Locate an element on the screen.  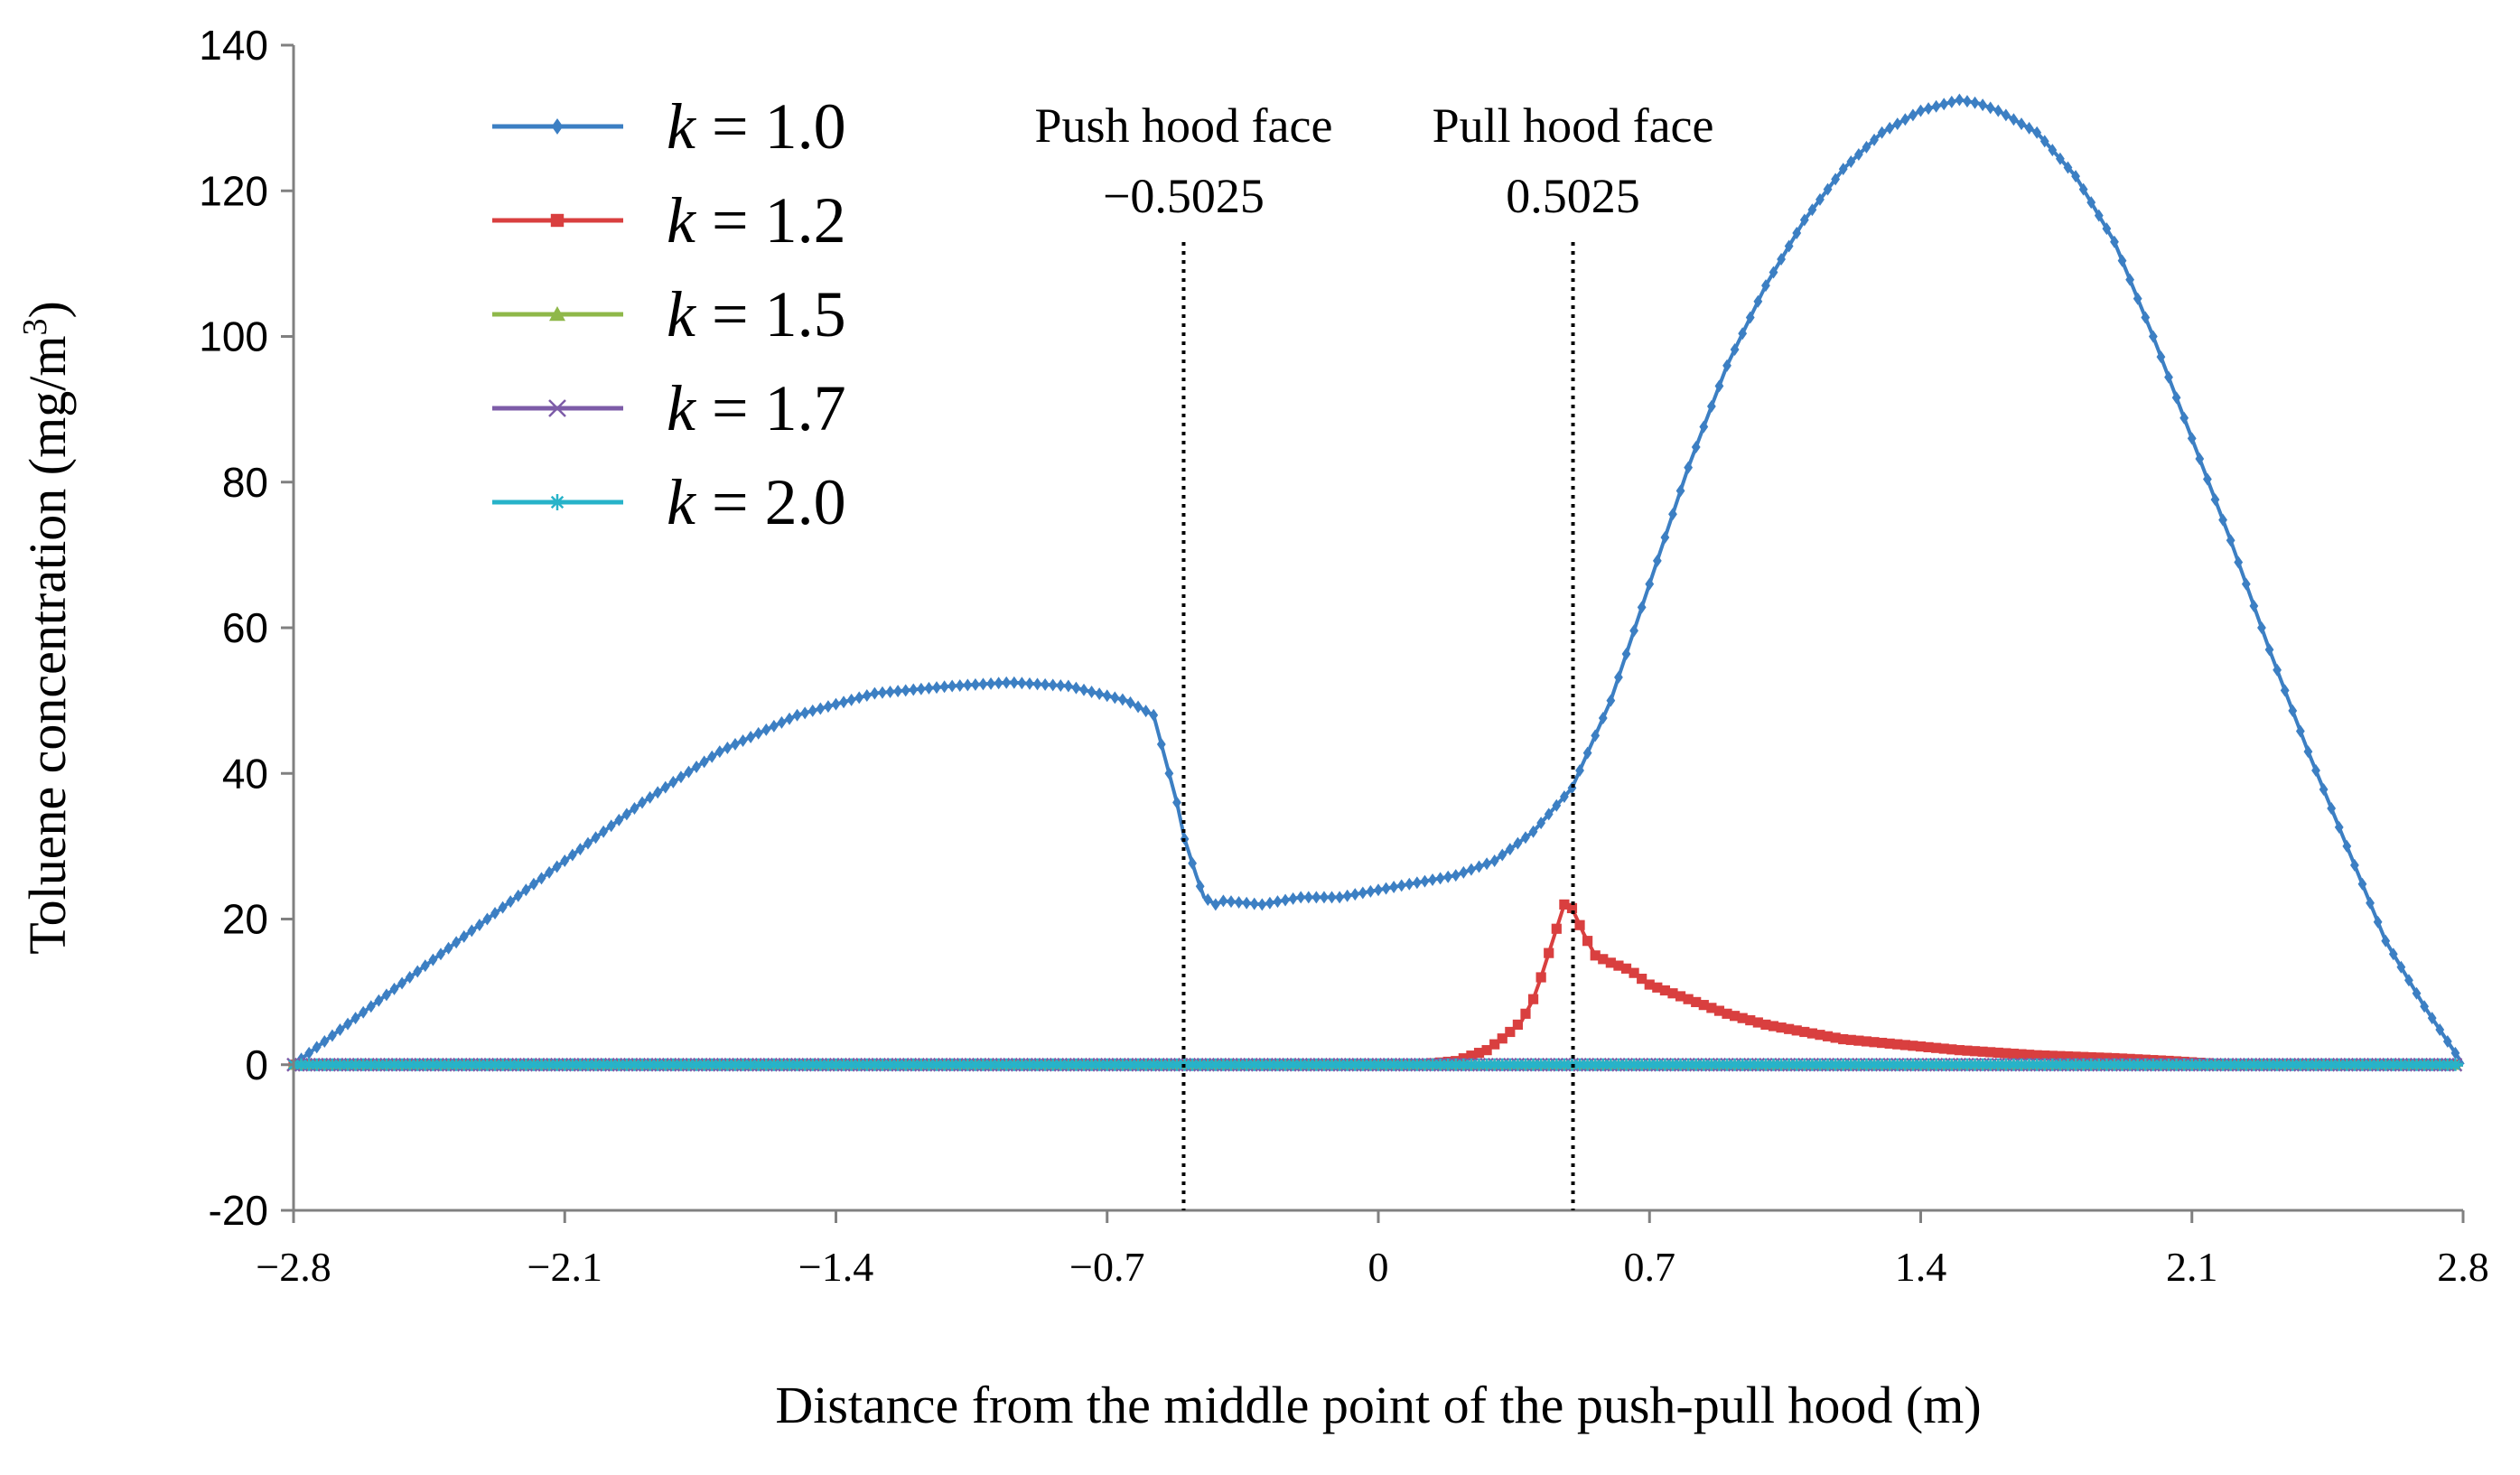
x-tick-label: −1.4 is located at coordinates (835, 1267).